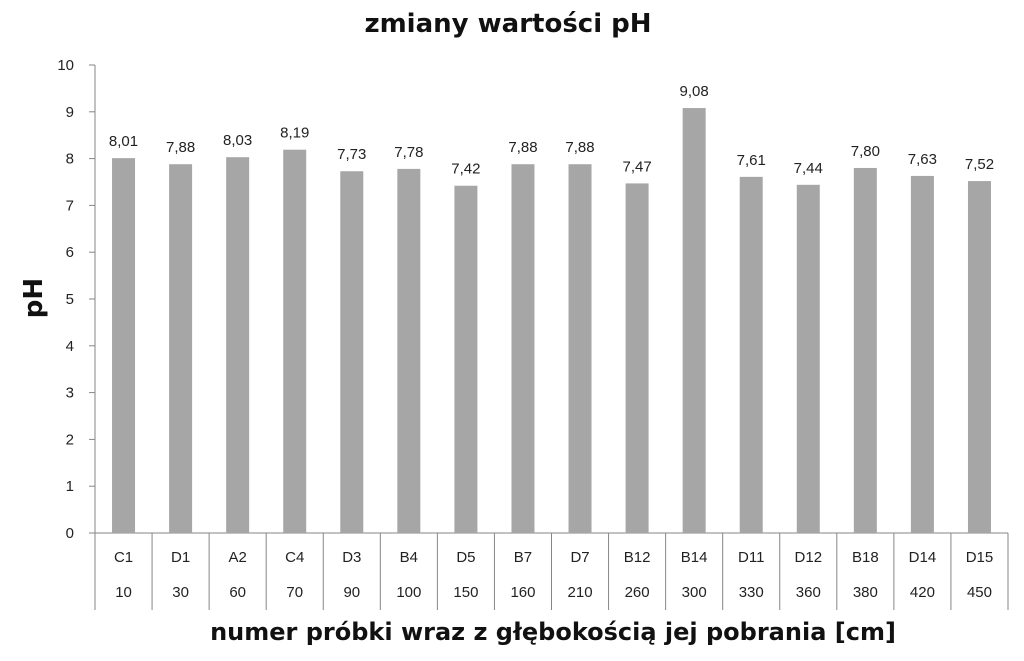 The width and height of the screenshot is (1024, 661). Describe the element at coordinates (523, 557) in the screenshot. I see `category-label: B7` at that location.